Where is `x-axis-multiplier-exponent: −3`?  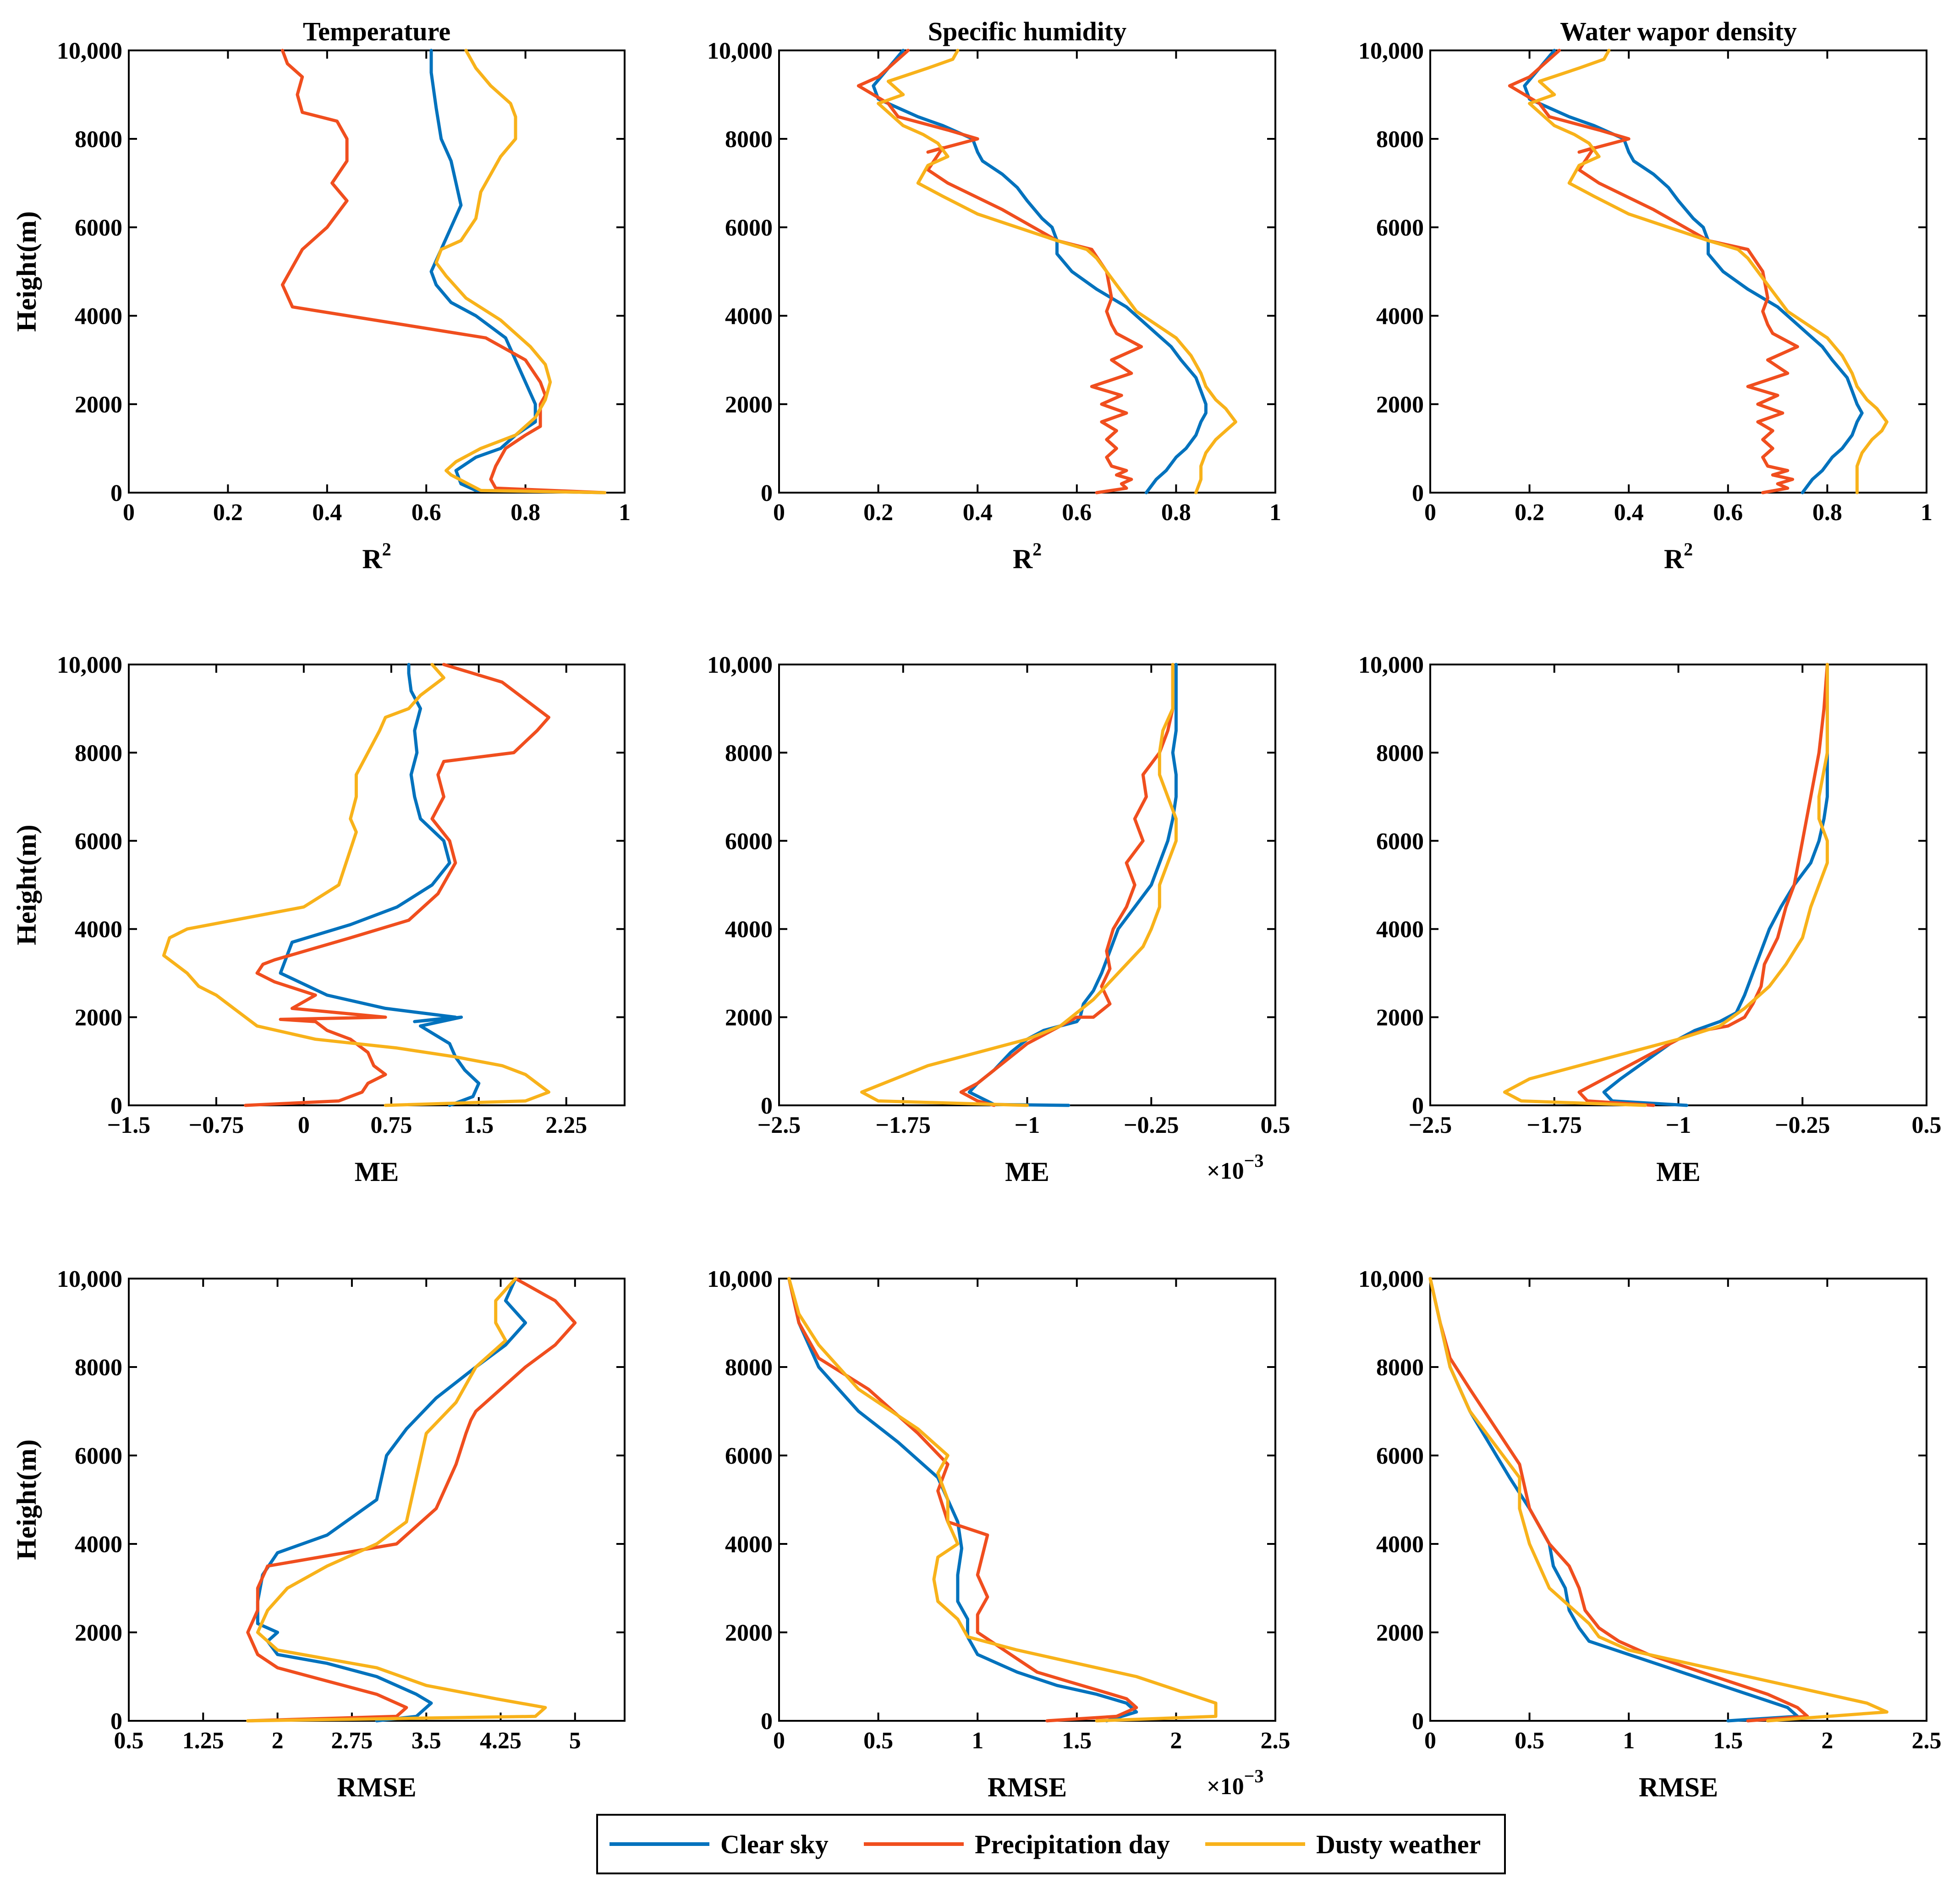
x-axis-multiplier-exponent: −3 is located at coordinates (1254, 1776).